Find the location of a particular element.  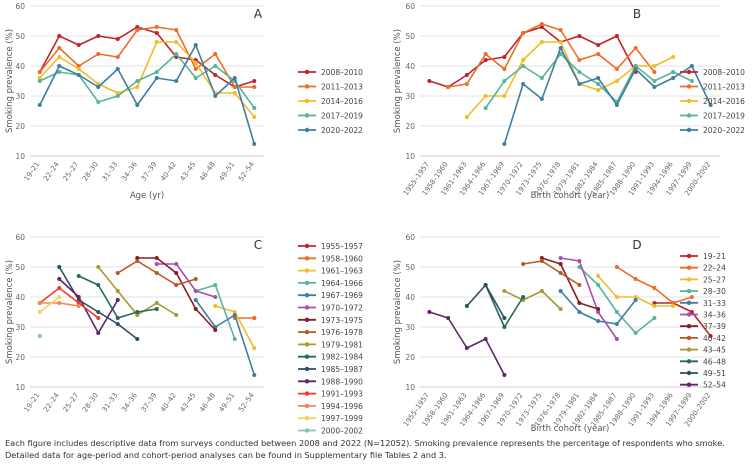

series-2011-2013 is located at coordinates (147, 57).